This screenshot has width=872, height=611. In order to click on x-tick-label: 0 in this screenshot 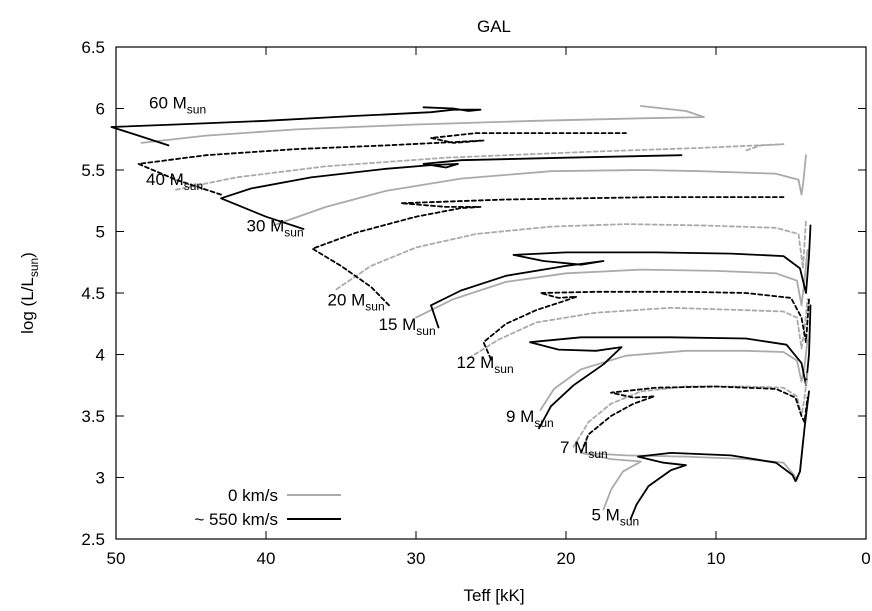, I will do `click(865, 558)`.